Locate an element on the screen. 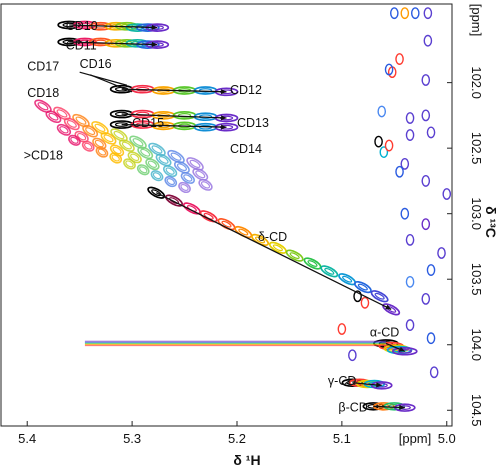 The width and height of the screenshot is (500, 470). peak-label: CD16 is located at coordinates (96, 64).